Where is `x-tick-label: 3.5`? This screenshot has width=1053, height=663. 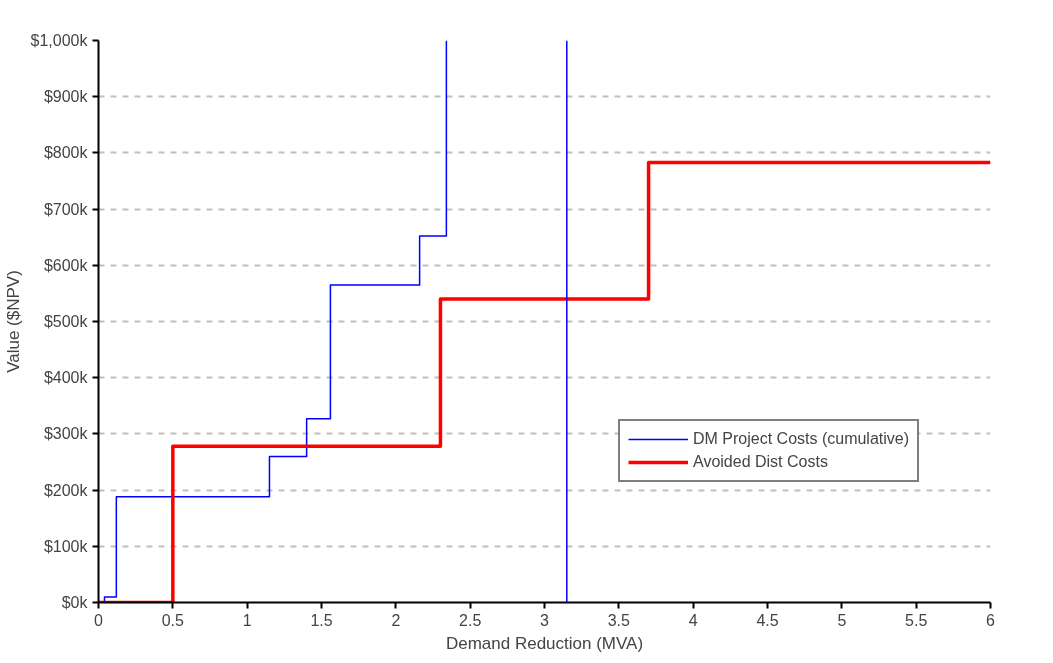 x-tick-label: 3.5 is located at coordinates (619, 620).